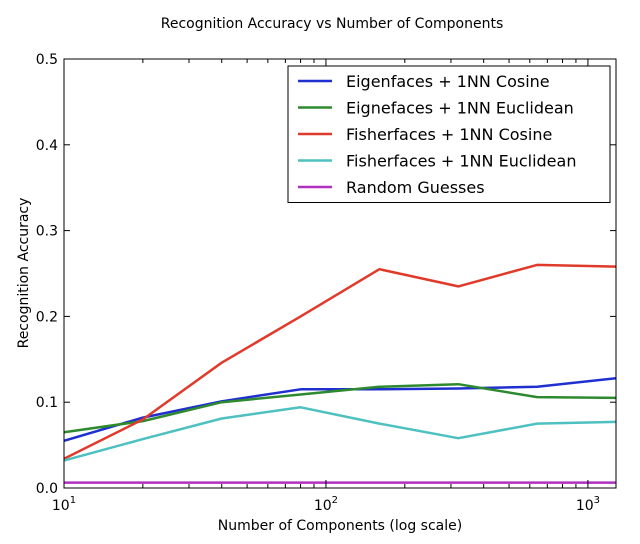 The height and width of the screenshot is (544, 640). I want to click on y-tick-label: 0.5, so click(47, 60).